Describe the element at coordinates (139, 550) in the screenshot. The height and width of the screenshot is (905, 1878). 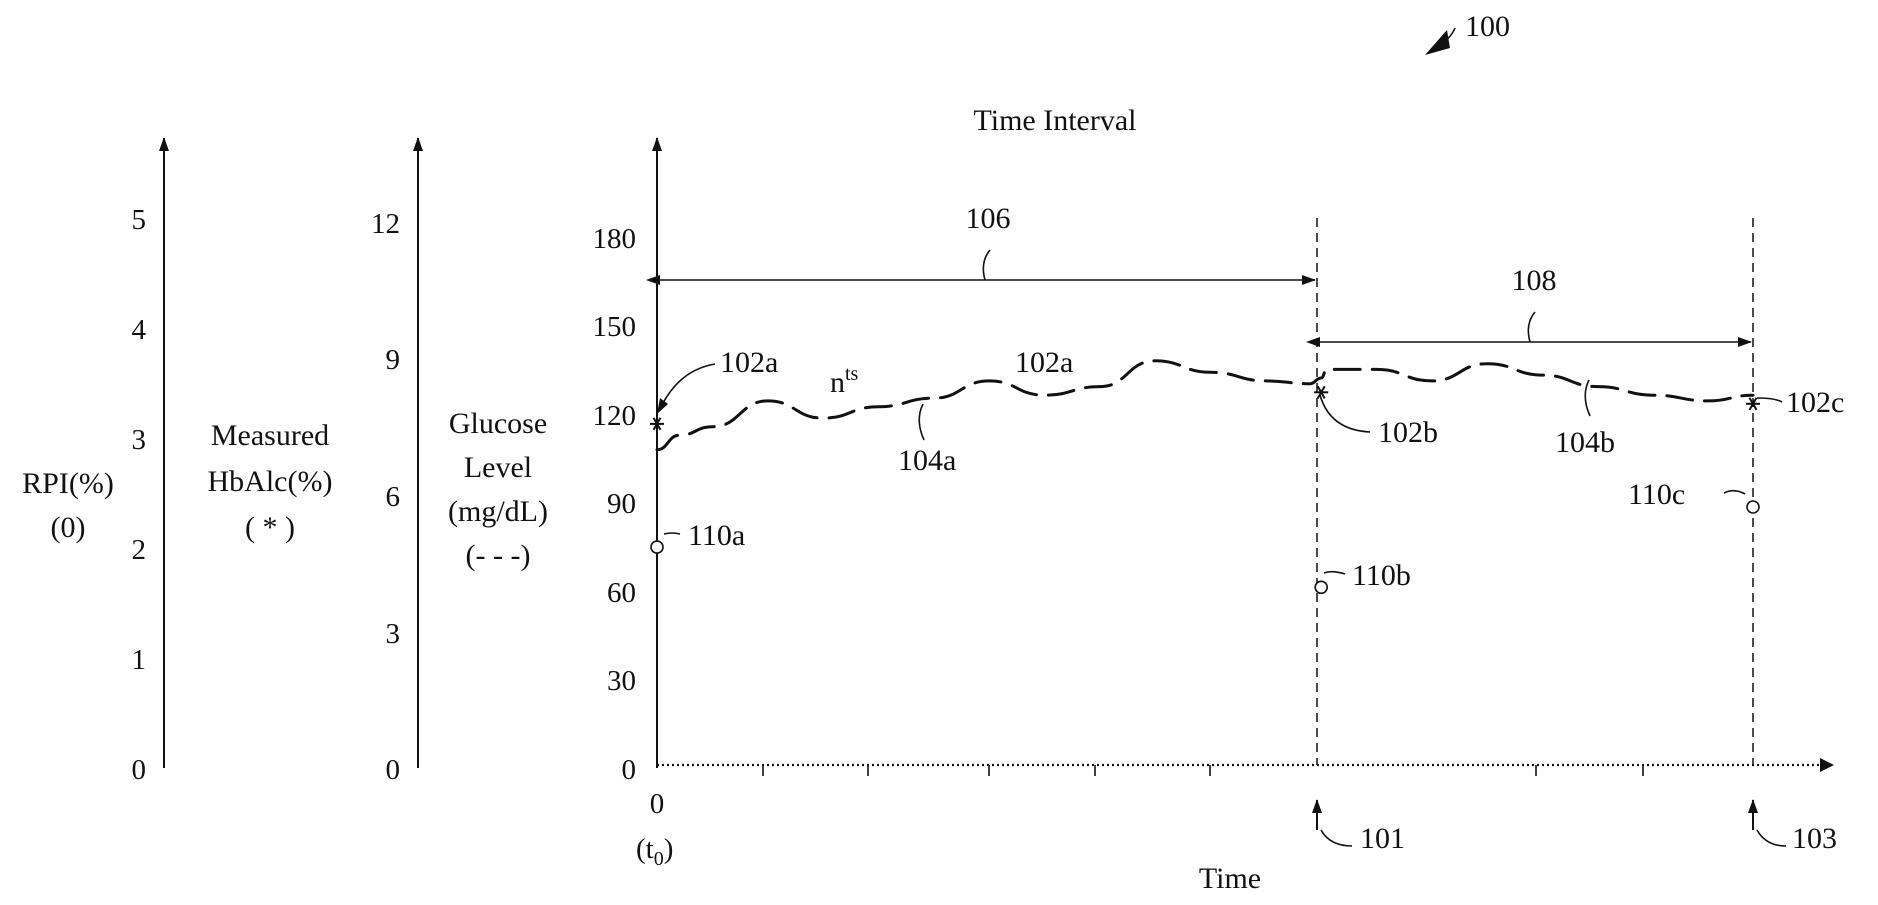
I see `rpi-tick-label: 2` at that location.